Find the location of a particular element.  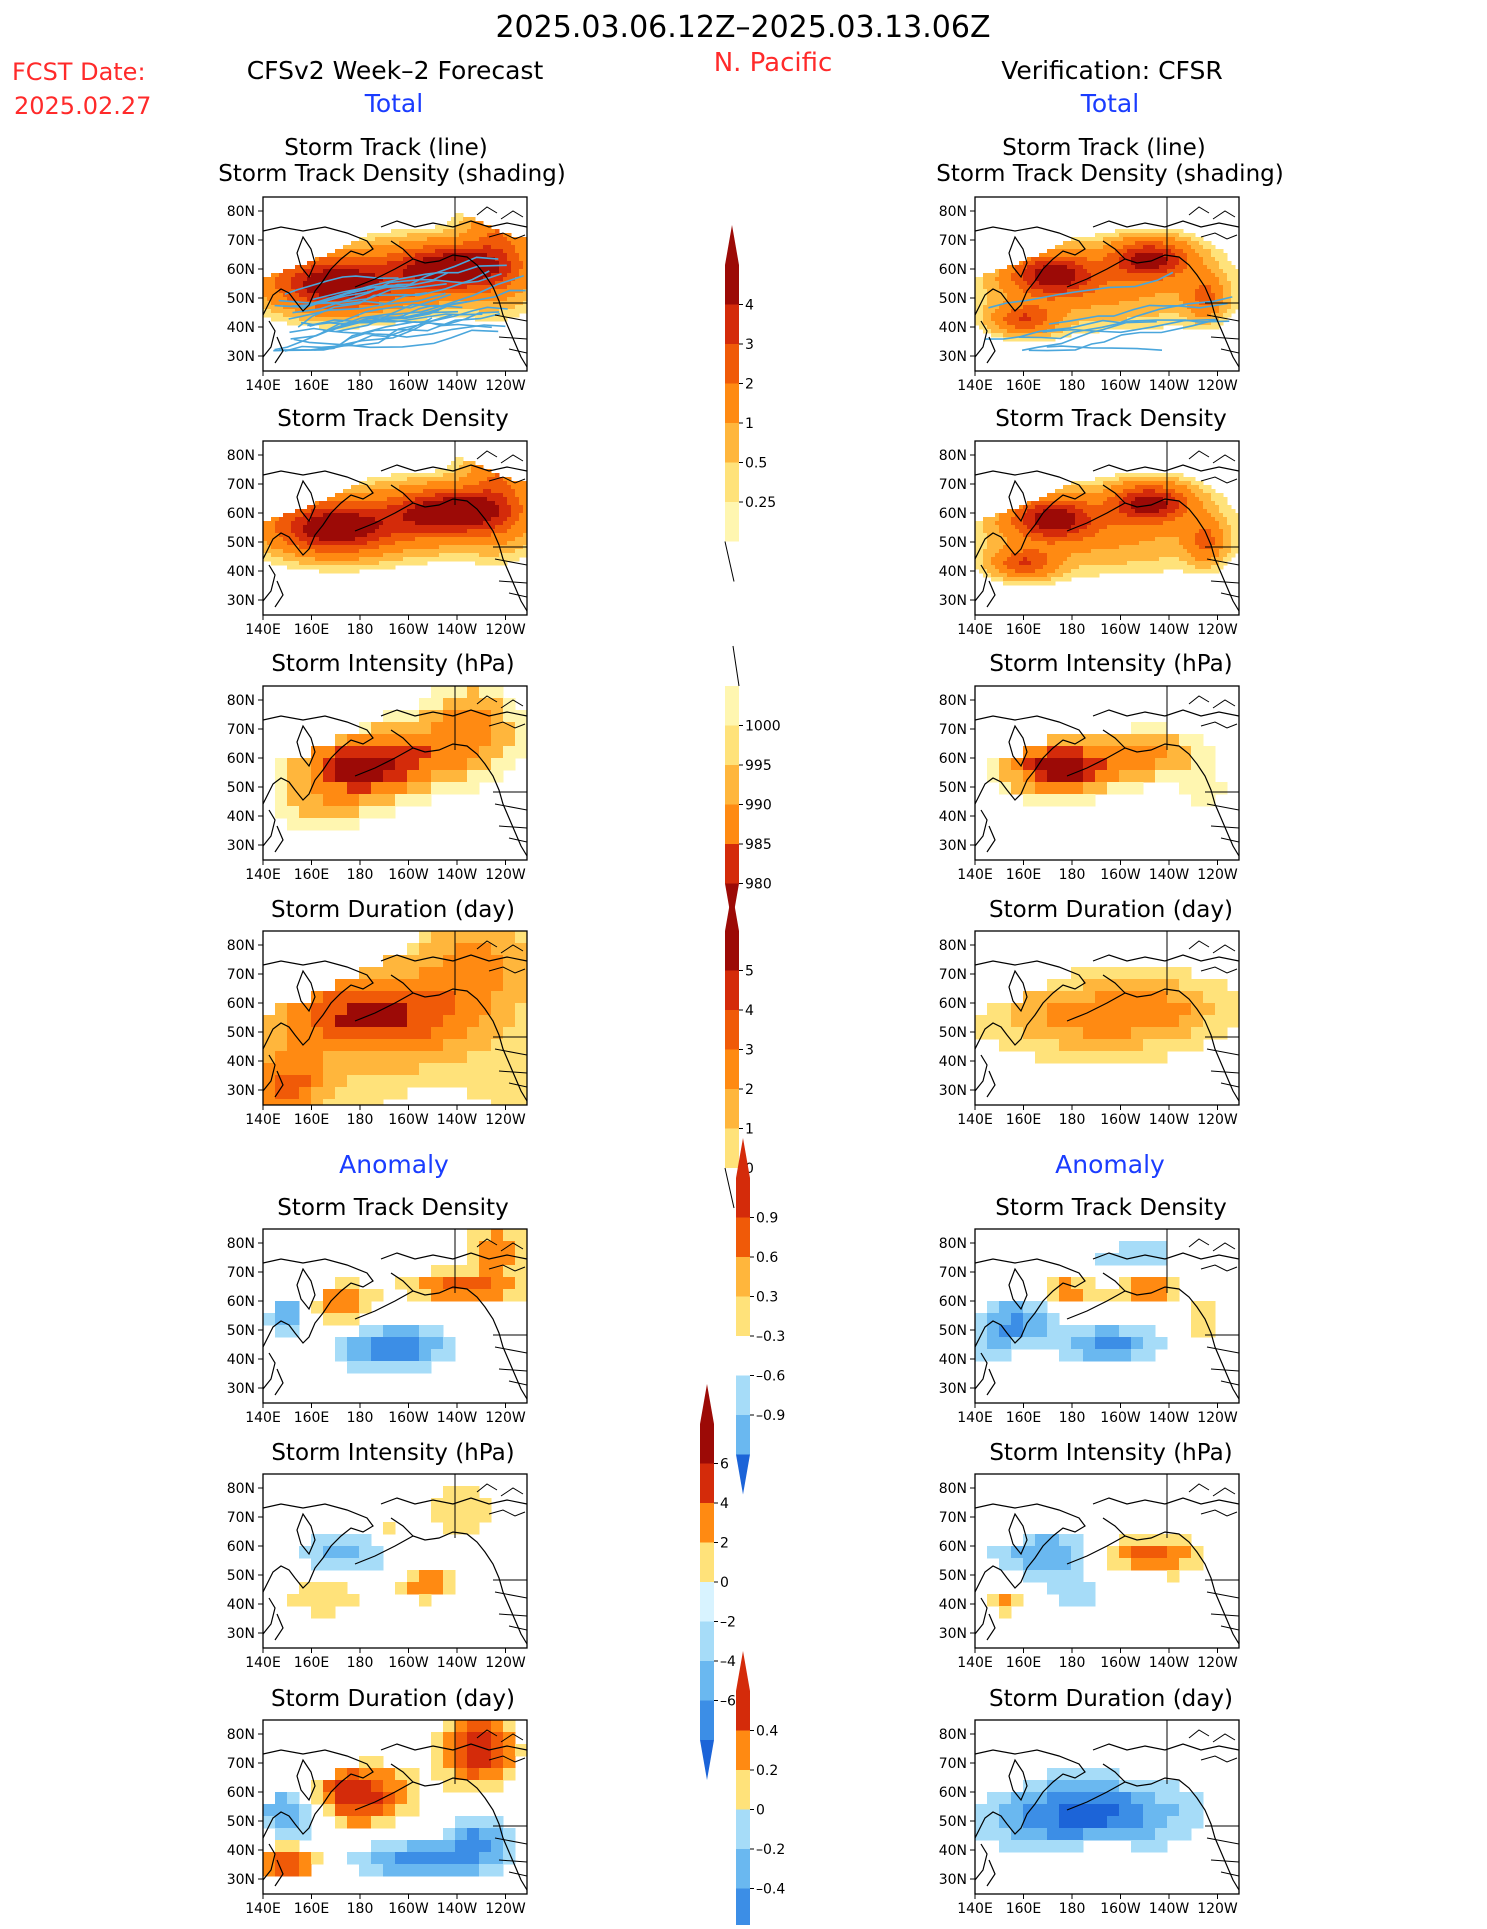

colorbar-label: 1 is located at coordinates (749, 1130).